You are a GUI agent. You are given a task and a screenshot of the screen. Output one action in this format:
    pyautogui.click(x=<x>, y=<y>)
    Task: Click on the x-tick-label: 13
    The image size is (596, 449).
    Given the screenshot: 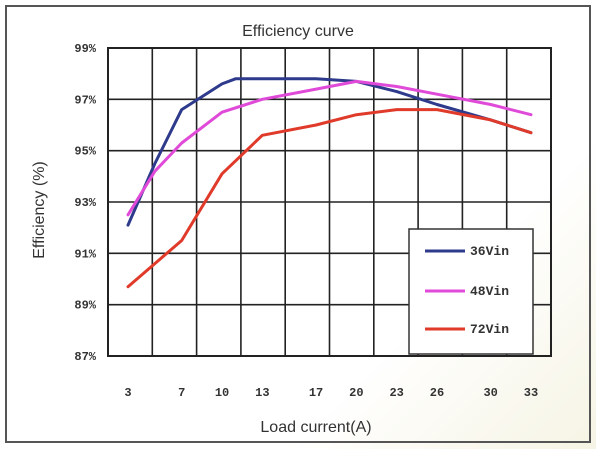 What is the action you would take?
    pyautogui.click(x=262, y=393)
    